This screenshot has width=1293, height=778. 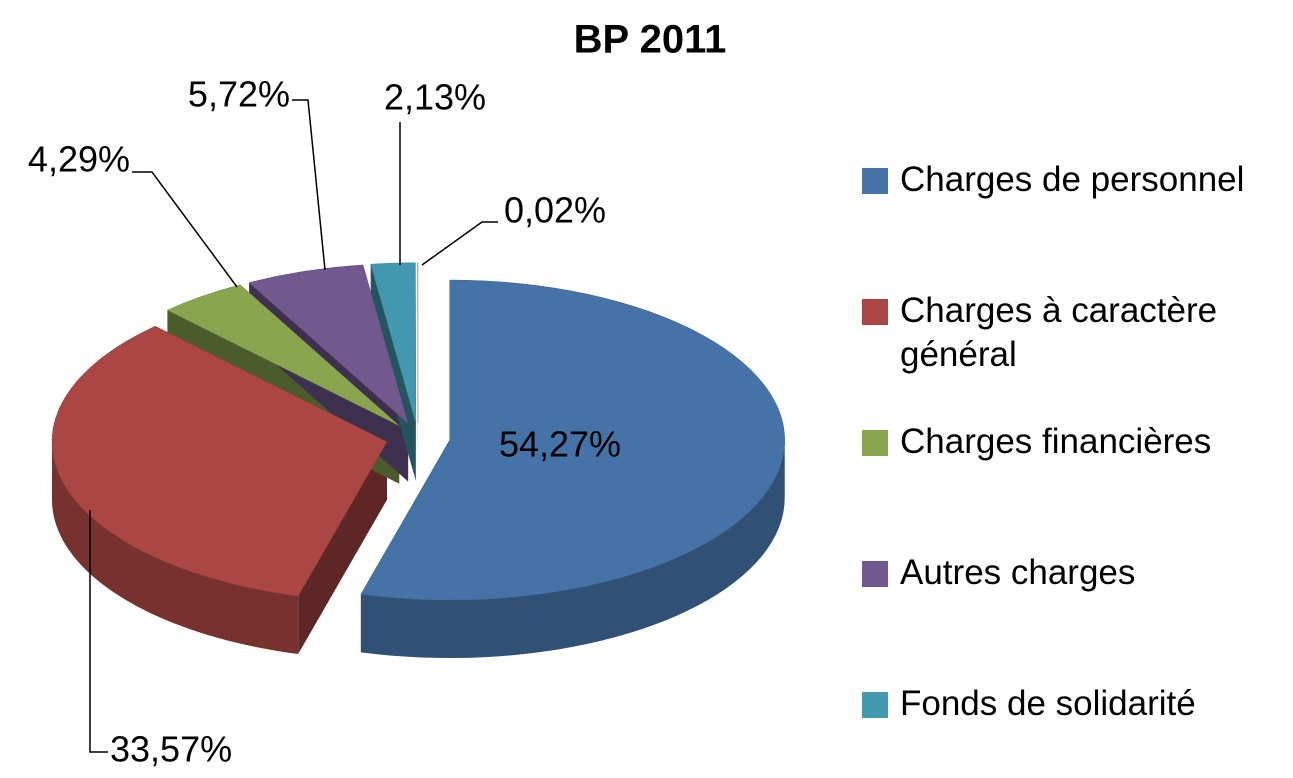 I want to click on data-label: 4,29%, so click(x=79, y=159).